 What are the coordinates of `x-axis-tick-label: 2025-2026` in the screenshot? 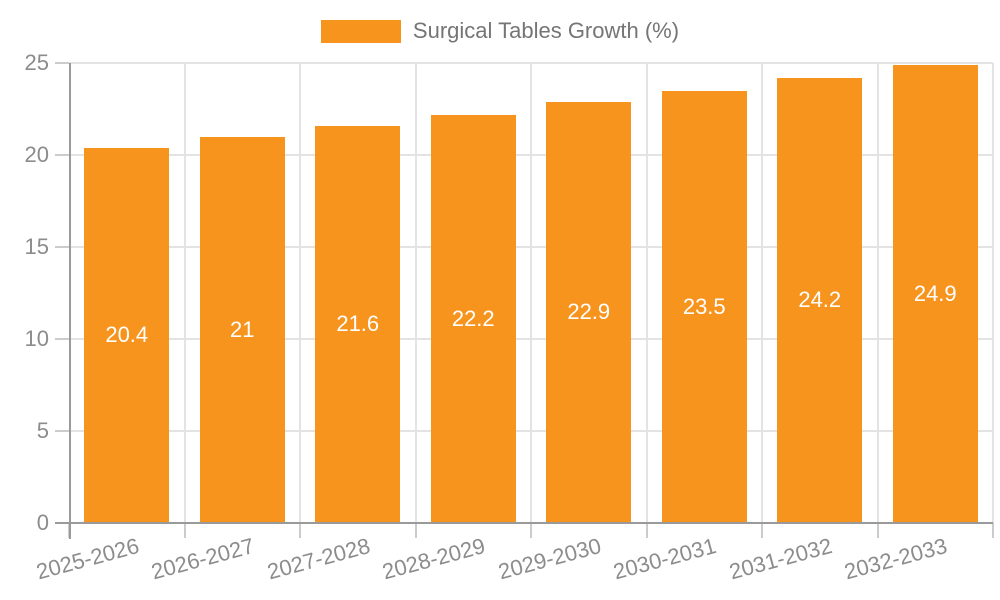 It's located at (87, 559).